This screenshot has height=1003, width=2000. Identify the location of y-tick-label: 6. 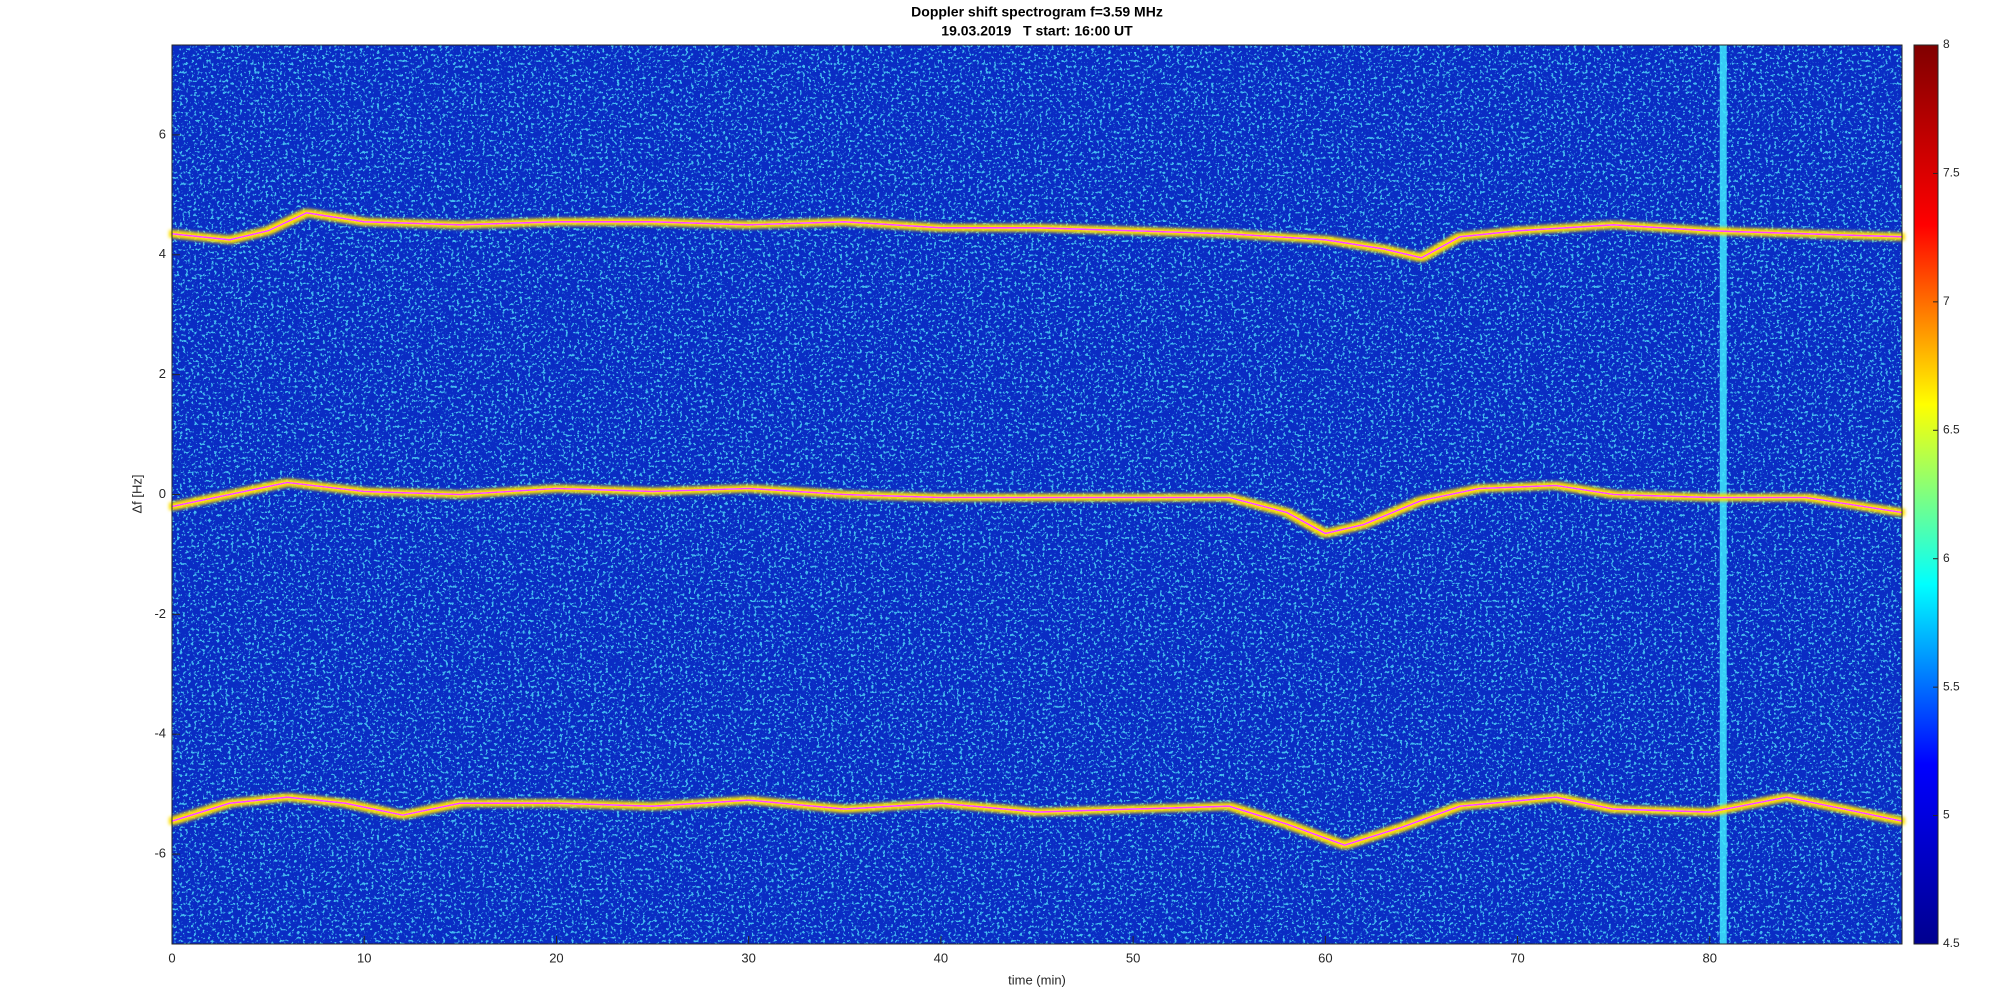
(162, 133).